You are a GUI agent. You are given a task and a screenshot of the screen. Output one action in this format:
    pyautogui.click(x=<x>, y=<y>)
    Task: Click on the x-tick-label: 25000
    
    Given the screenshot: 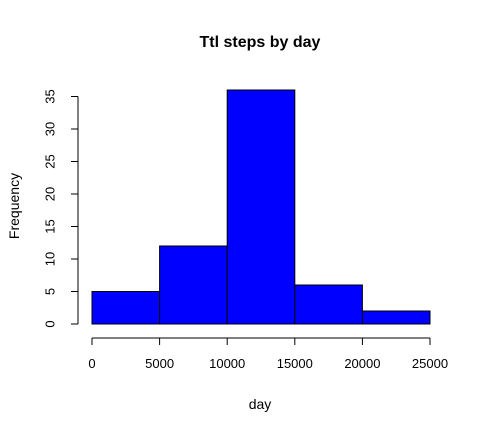 What is the action you would take?
    pyautogui.click(x=430, y=363)
    